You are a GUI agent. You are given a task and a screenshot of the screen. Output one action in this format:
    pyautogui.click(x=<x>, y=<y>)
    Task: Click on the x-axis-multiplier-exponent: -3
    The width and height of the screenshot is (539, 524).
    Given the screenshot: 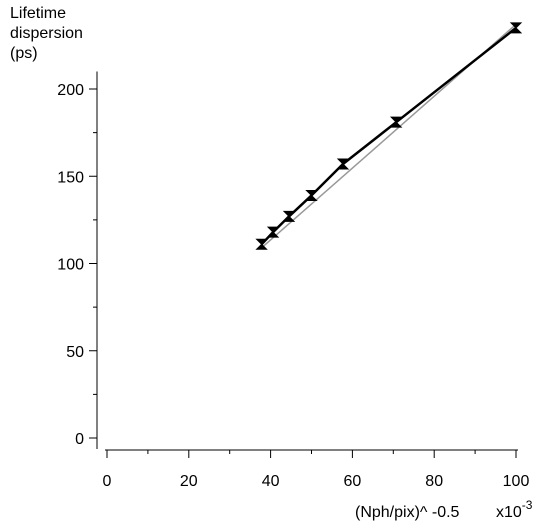 What is the action you would take?
    pyautogui.click(x=527, y=505)
    